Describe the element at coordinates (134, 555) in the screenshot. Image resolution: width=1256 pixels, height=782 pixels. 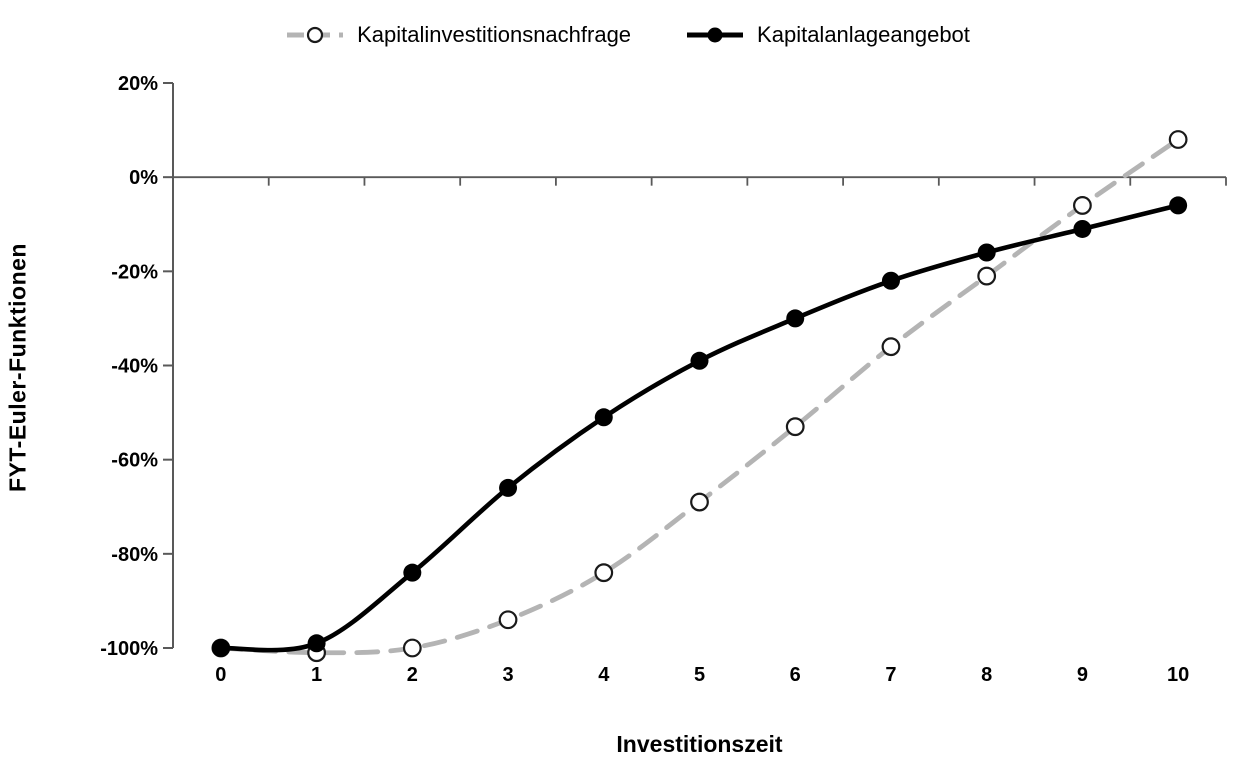
I see `y-tick-label: -80%` at that location.